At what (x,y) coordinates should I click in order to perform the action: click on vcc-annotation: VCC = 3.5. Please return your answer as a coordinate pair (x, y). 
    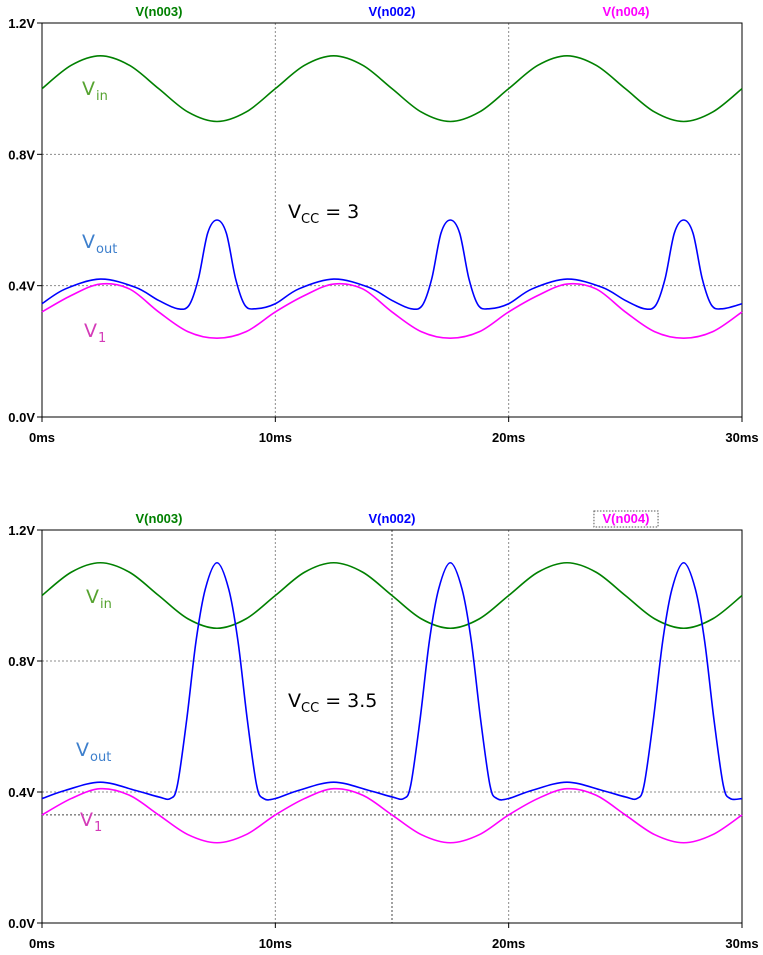
    Looking at the image, I should click on (332, 703).